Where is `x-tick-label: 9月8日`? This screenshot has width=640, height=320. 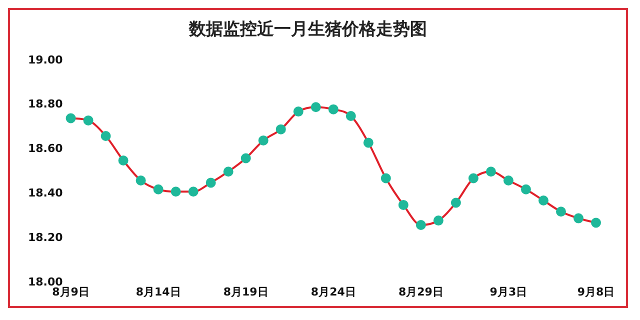
x-tick-label: 9月8日 is located at coordinates (596, 291).